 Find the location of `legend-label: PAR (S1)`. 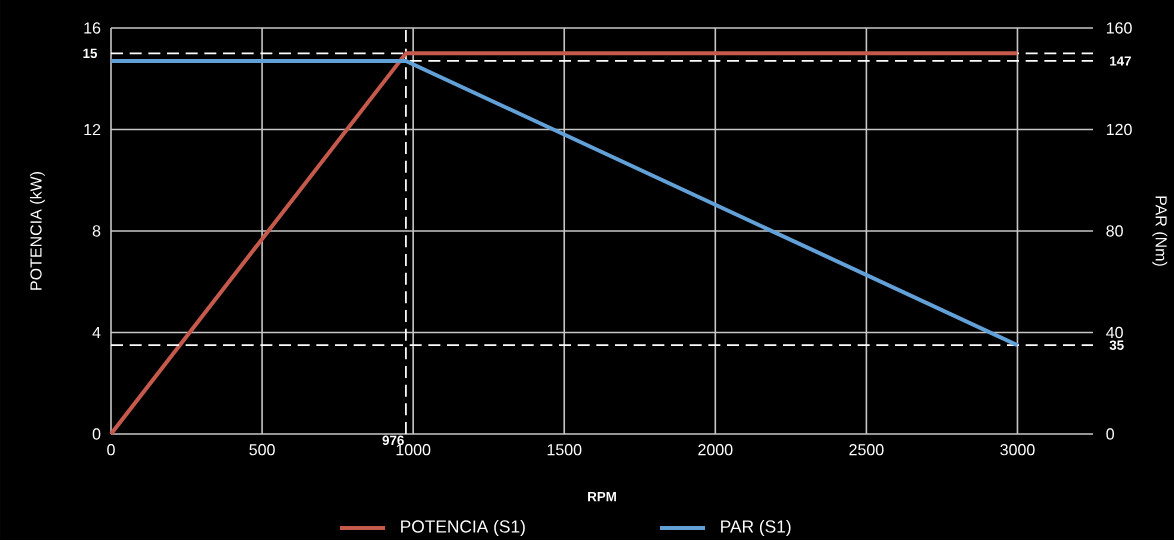

legend-label: PAR (S1) is located at coordinates (756, 528).